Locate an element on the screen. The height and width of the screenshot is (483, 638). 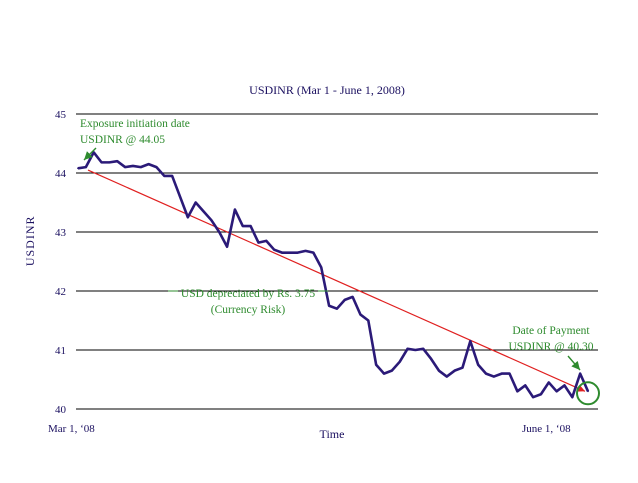
annotation-start-line2: USDINR @ 44.05 is located at coordinates (122, 140).